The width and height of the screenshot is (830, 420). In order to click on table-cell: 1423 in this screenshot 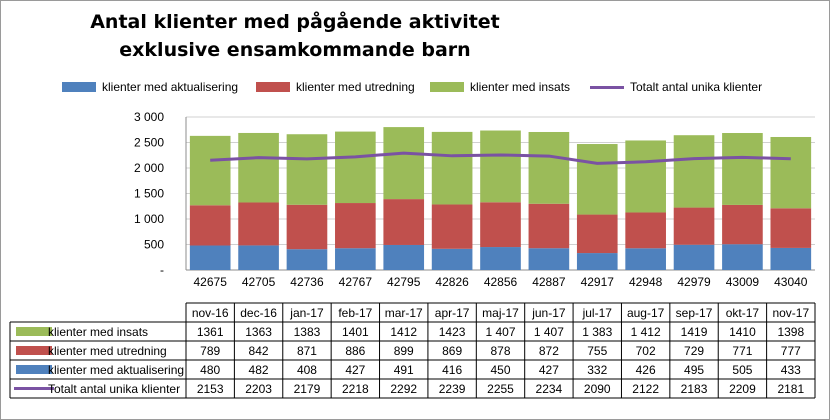, I will do `click(452, 332)`.